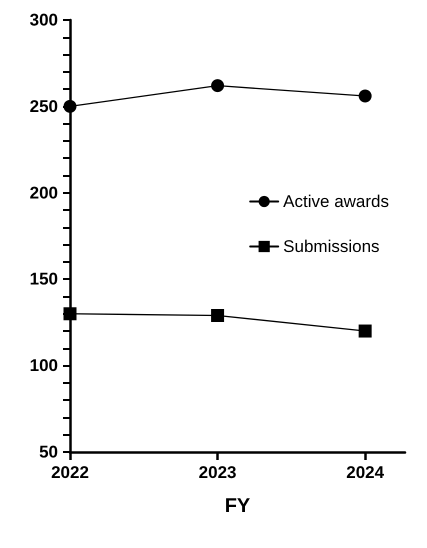 This screenshot has height=548, width=427. Describe the element at coordinates (44, 106) in the screenshot. I see `y-tick-label: 250` at that location.